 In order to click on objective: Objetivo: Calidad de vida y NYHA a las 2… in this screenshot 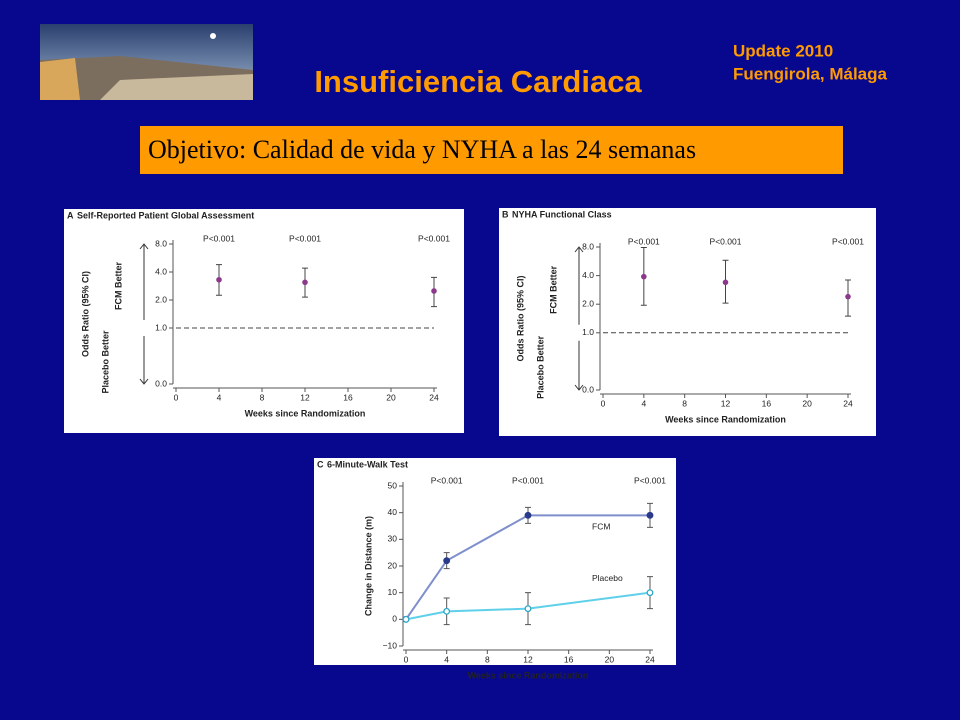, I will do `click(422, 149)`.